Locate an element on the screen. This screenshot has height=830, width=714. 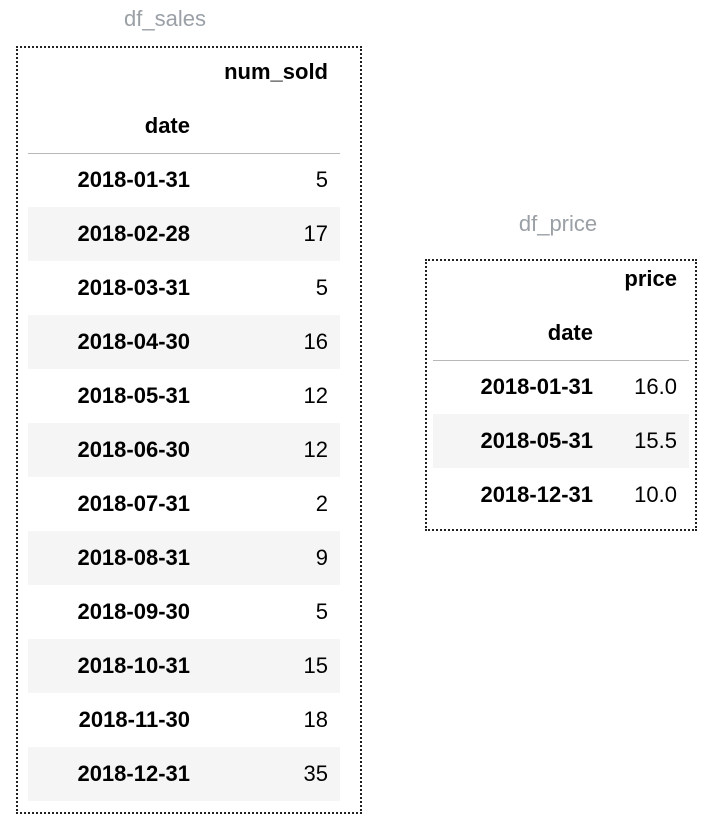
table-row: 2018-01-31 5 is located at coordinates (184, 180).